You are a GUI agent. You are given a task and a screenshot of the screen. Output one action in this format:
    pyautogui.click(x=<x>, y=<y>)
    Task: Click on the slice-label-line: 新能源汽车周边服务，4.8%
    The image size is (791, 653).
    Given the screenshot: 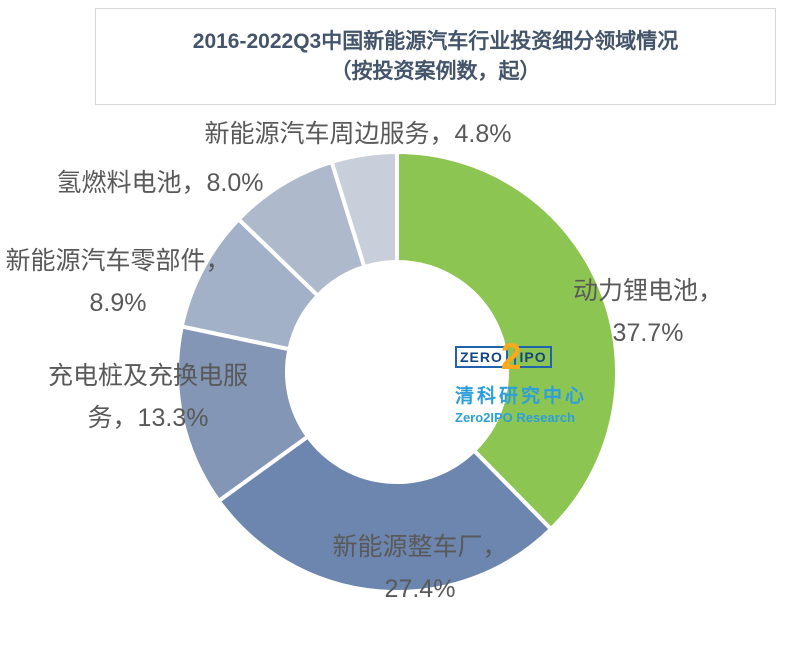 What is the action you would take?
    pyautogui.click(x=358, y=134)
    